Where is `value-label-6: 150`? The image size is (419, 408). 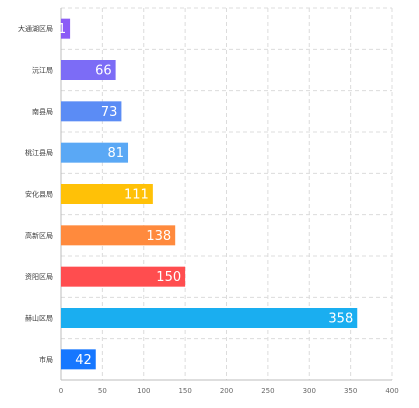
value-label-6: 150 is located at coordinates (168, 277).